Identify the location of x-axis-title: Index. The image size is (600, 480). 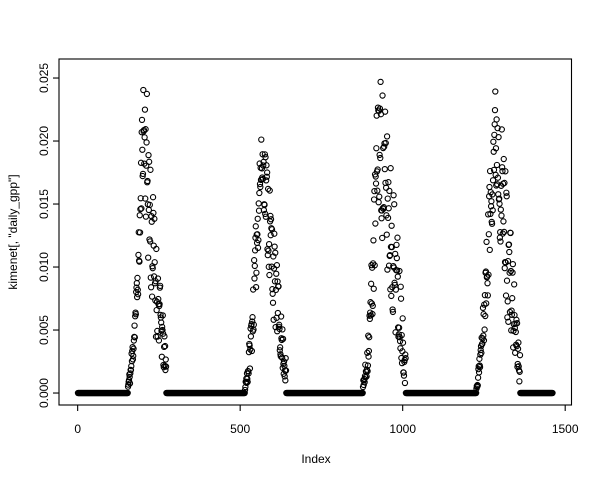
(315, 459).